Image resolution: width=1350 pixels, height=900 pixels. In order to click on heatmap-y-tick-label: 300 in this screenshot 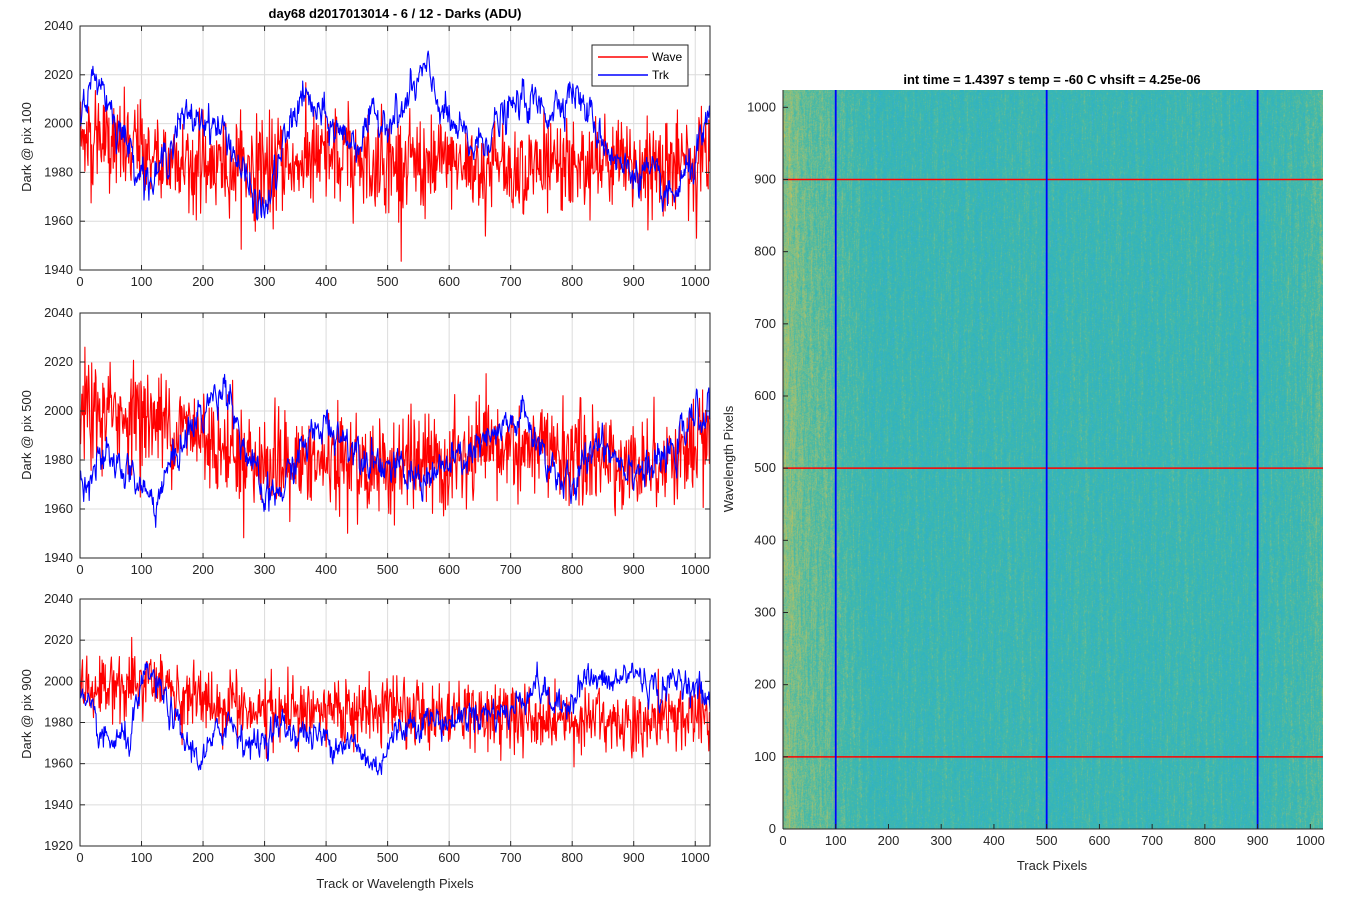, I will do `click(765, 611)`.